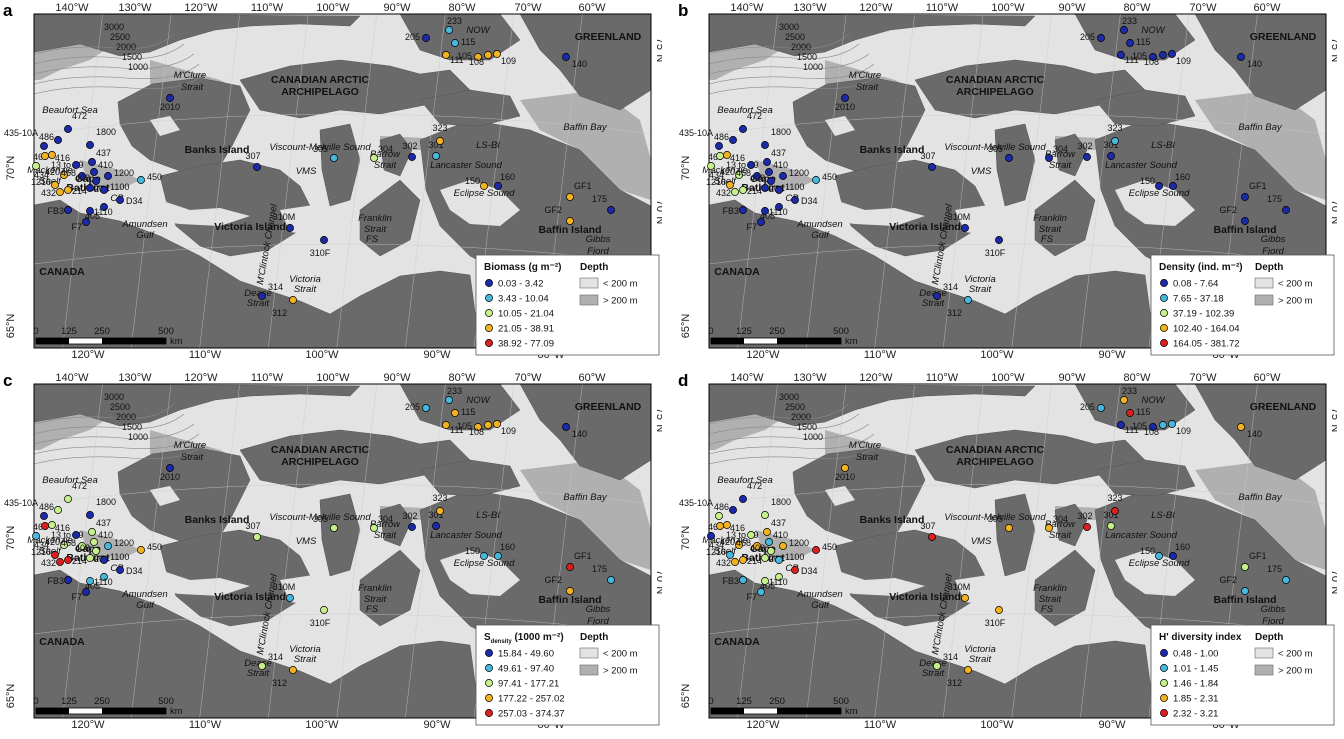 This screenshot has width=1344, height=739. I want to click on station-label: 437, so click(778, 153).